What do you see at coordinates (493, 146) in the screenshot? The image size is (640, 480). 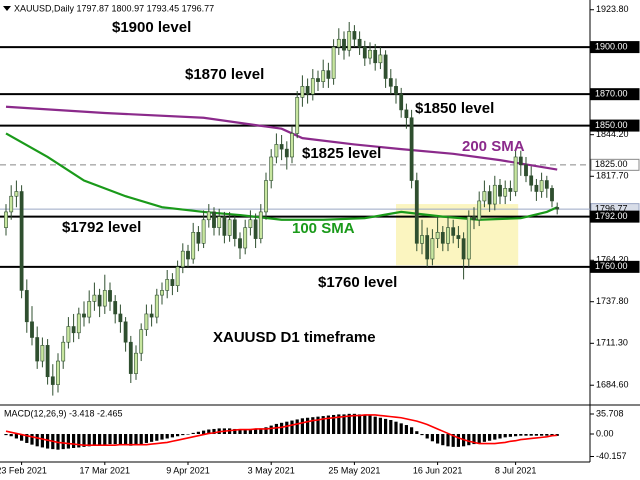 I see `annotation: 200 SMA` at bounding box center [493, 146].